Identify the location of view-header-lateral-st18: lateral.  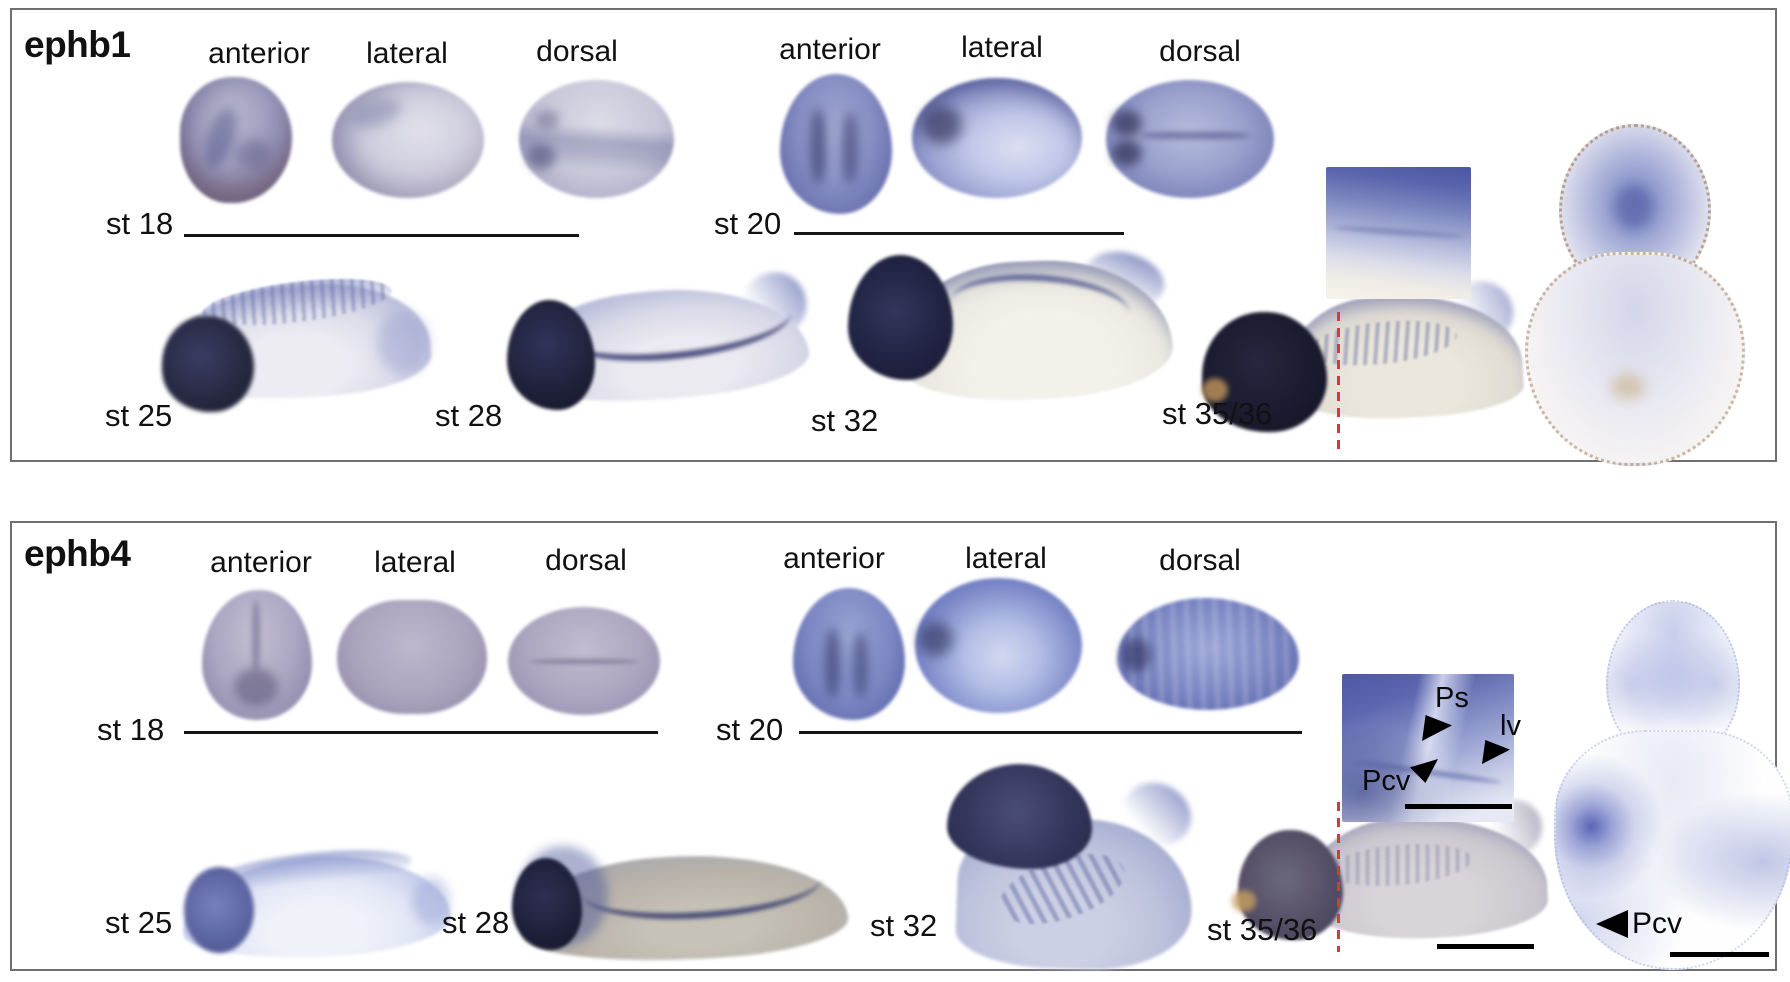
(407, 53).